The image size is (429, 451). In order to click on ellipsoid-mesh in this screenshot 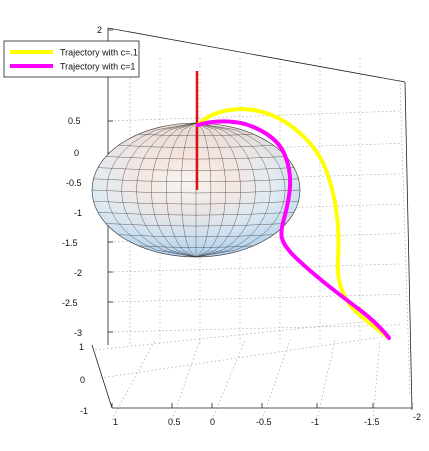, I will do `click(196, 190)`.